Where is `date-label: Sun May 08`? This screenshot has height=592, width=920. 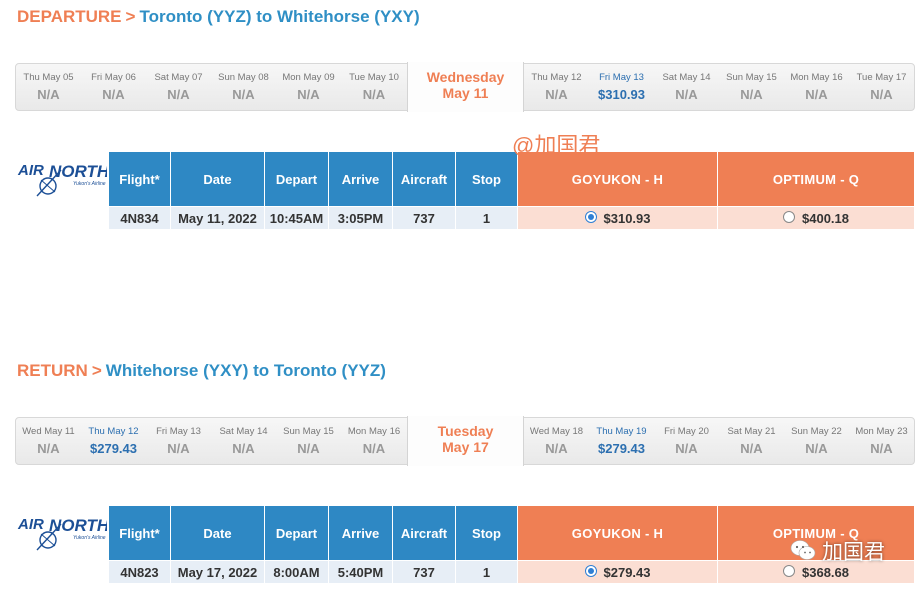 date-label: Sun May 08 is located at coordinates (243, 77).